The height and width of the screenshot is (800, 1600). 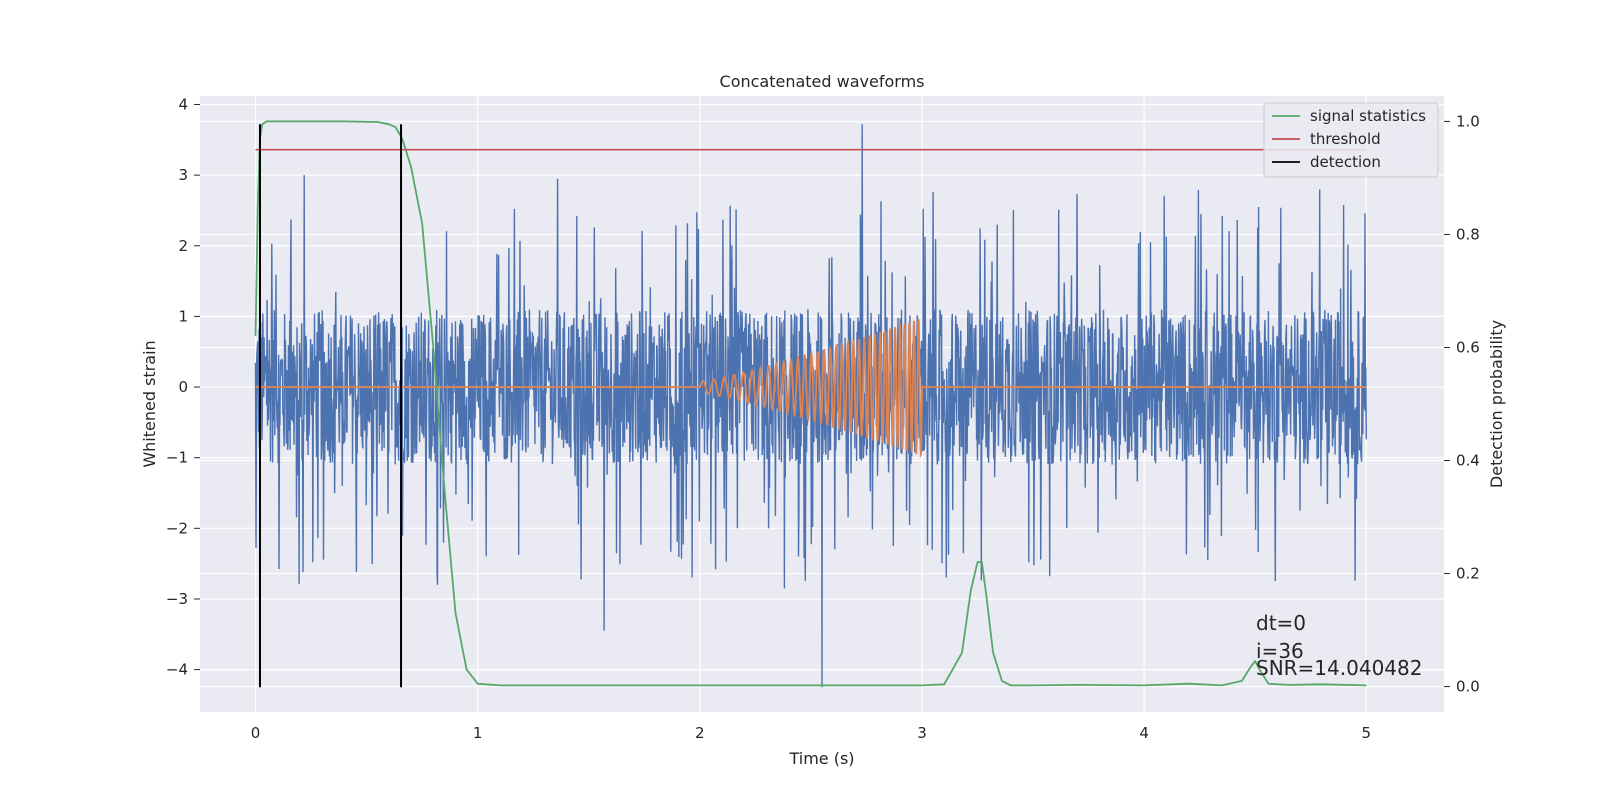 I want to click on legend: signal statistics threshold detection, so click(x=1351, y=140).